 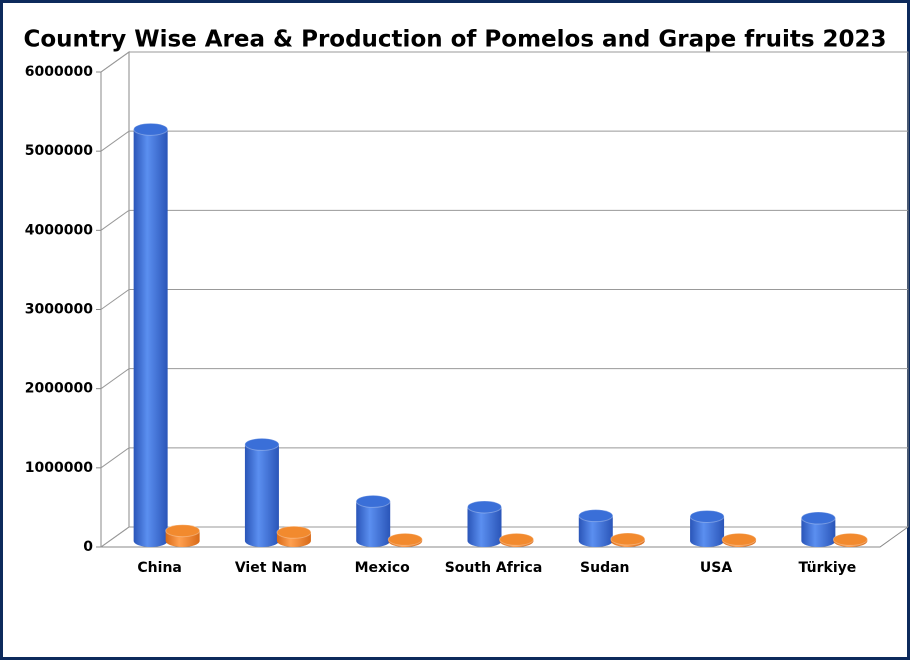 I want to click on x-tick-label: Viet Nam, so click(x=271, y=568).